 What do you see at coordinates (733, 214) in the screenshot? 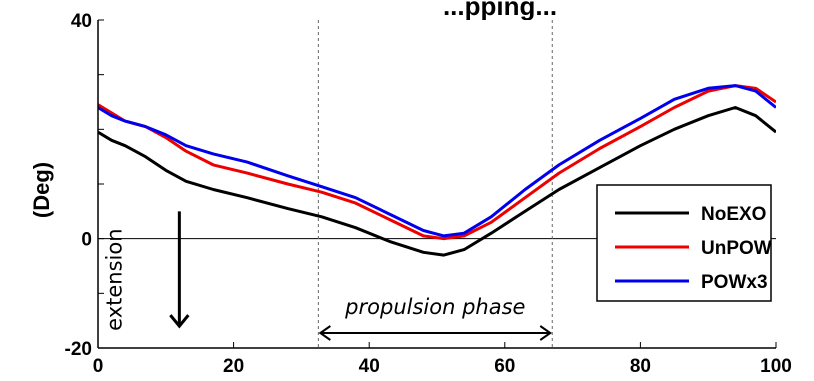
I see `legend-label-noexo: NoEXO` at bounding box center [733, 214].